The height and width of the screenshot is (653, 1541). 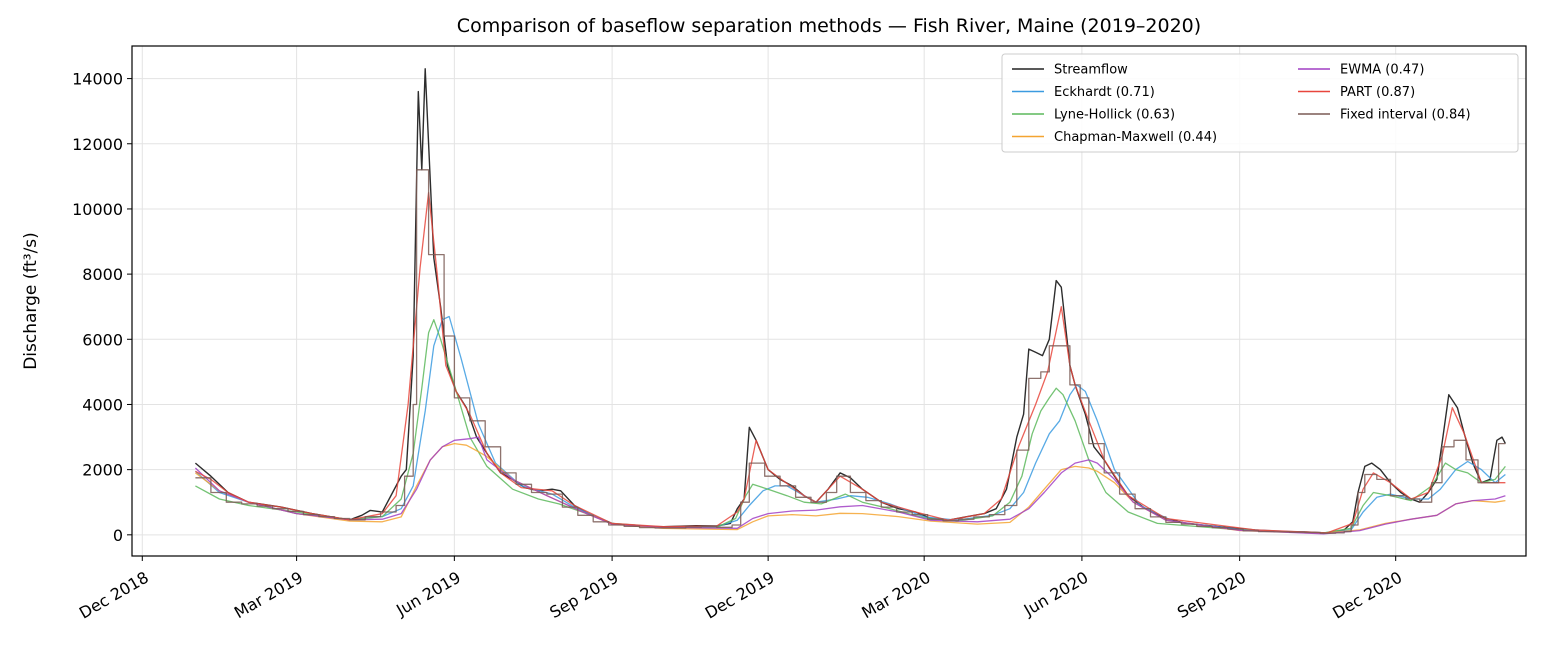 I want to click on legend-label-eckhardt-0-71: Eckhardt (0.71), so click(x=1104, y=92).